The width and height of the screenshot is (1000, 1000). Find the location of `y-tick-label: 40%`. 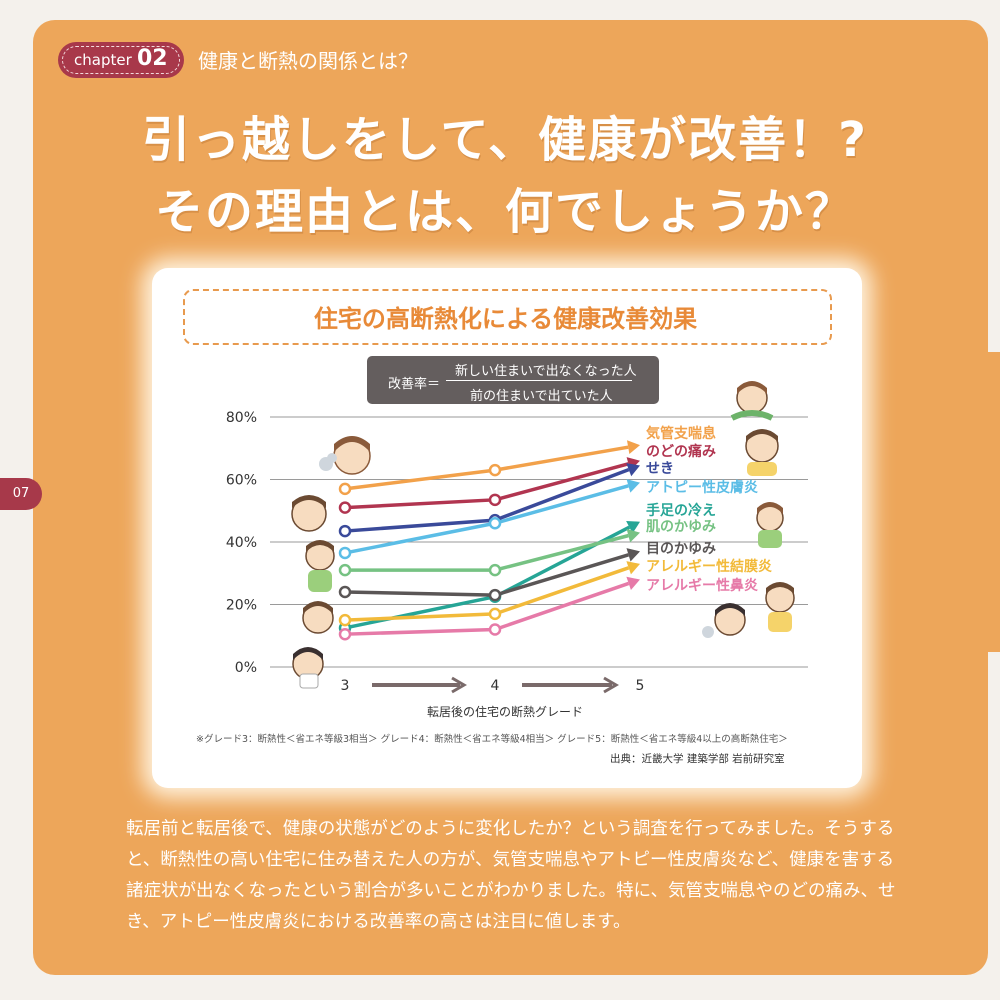

y-tick-label: 40% is located at coordinates (241, 543).